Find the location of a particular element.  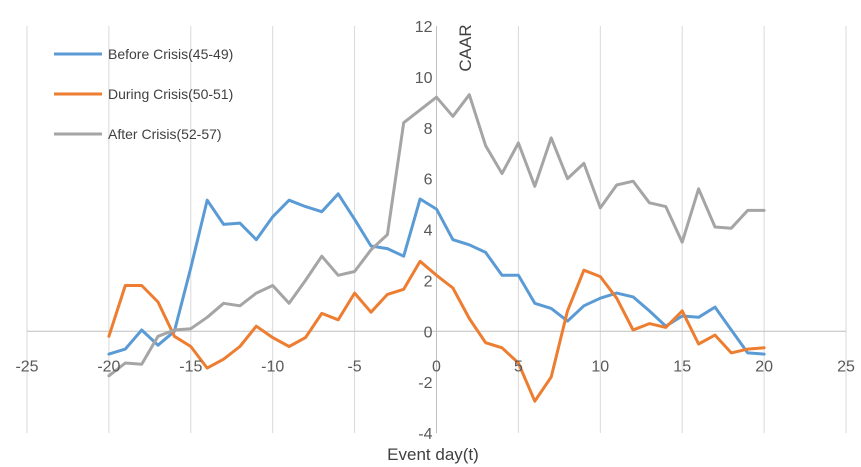

legend-label-1: Before Crisis(45-49) is located at coordinates (170, 54).